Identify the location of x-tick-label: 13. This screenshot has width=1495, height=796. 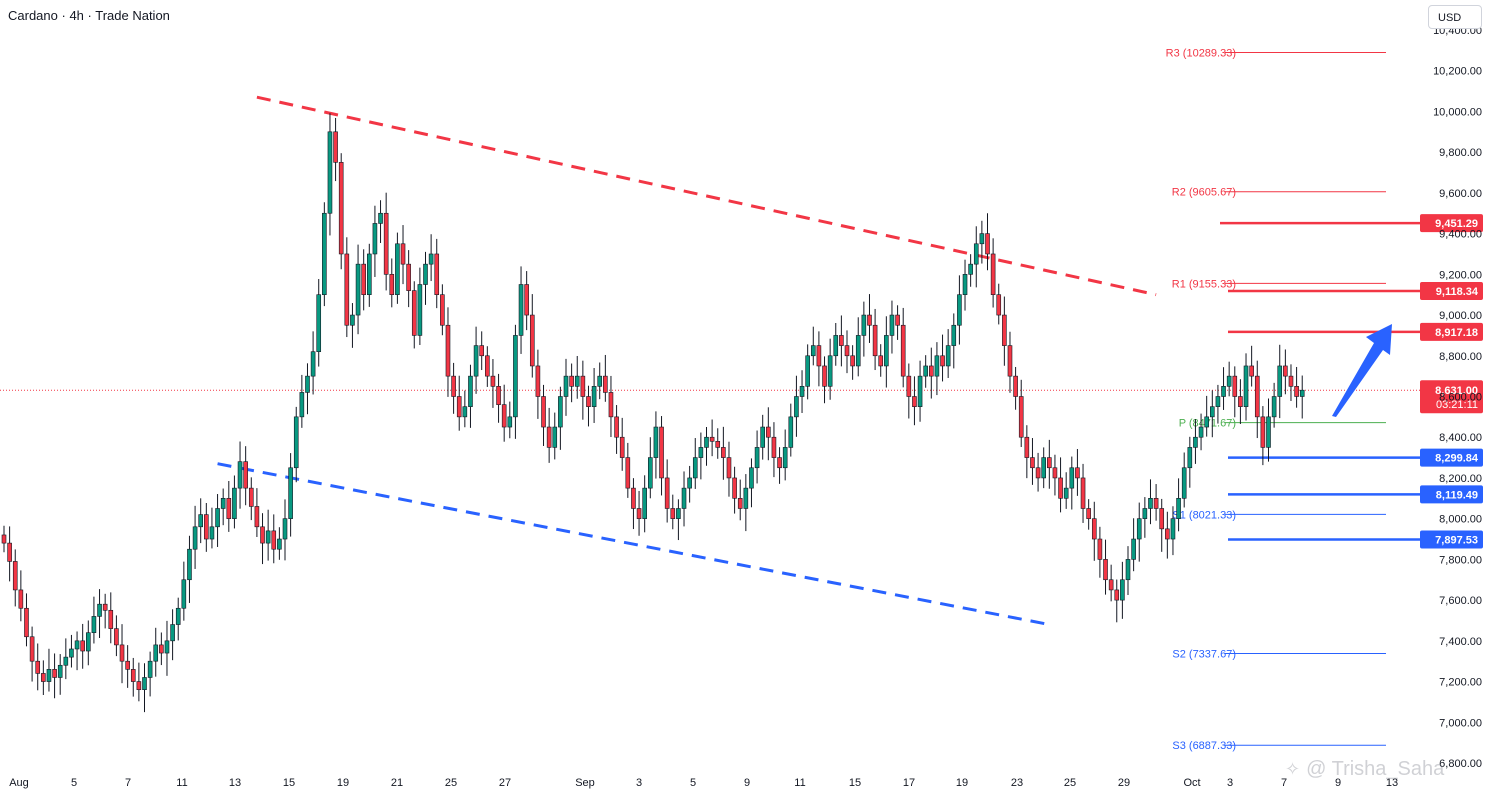
(1392, 783).